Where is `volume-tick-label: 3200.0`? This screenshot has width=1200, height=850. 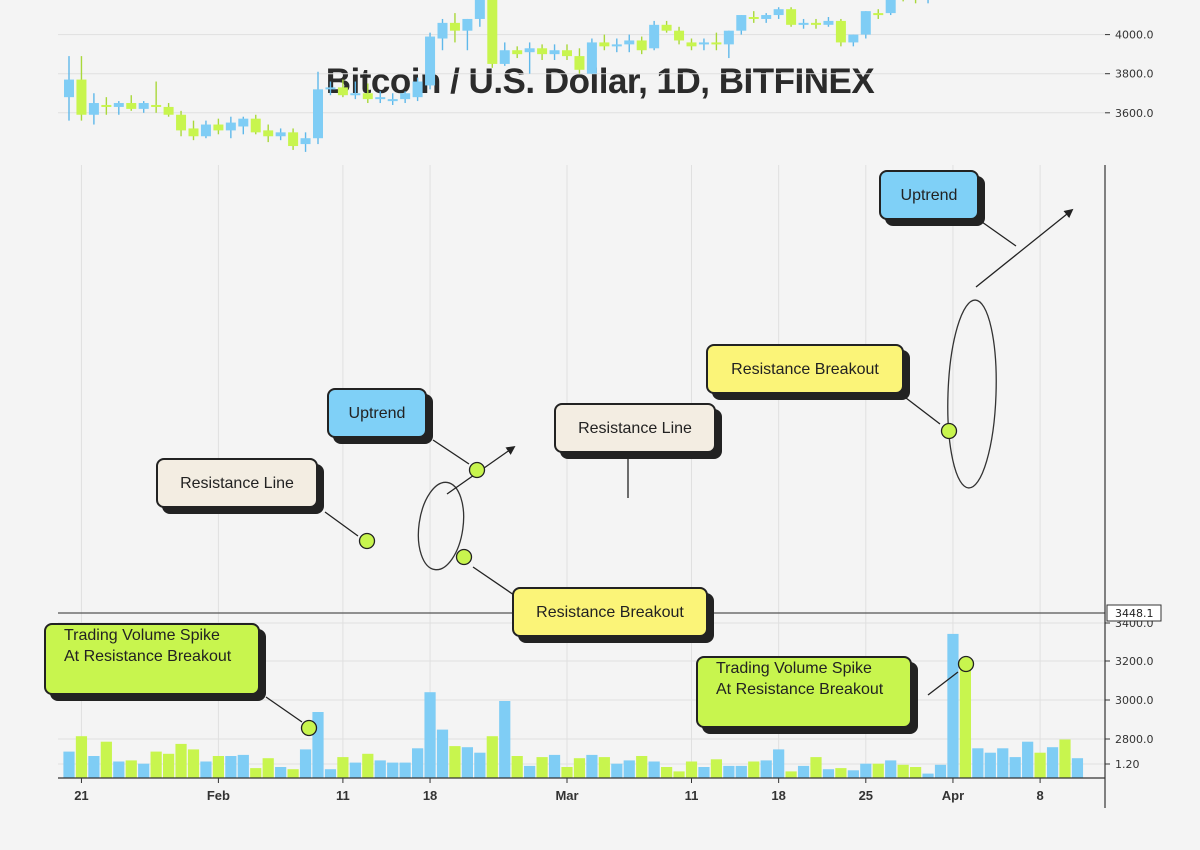
volume-tick-label: 3200.0 is located at coordinates (1134, 661).